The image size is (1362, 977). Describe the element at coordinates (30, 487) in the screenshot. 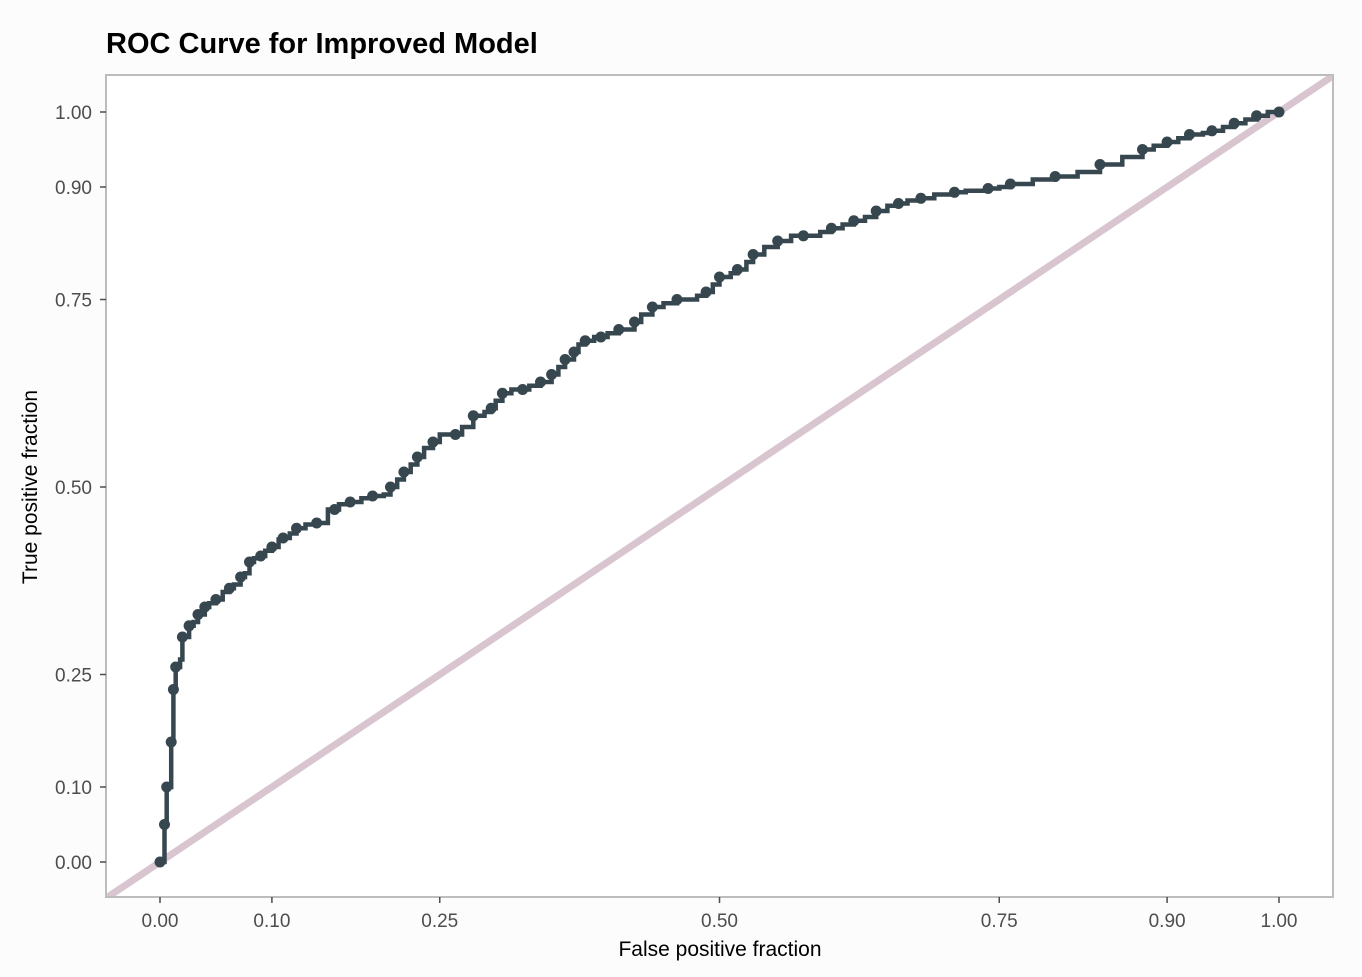

I see `y-axis-title: True positive fraction` at that location.